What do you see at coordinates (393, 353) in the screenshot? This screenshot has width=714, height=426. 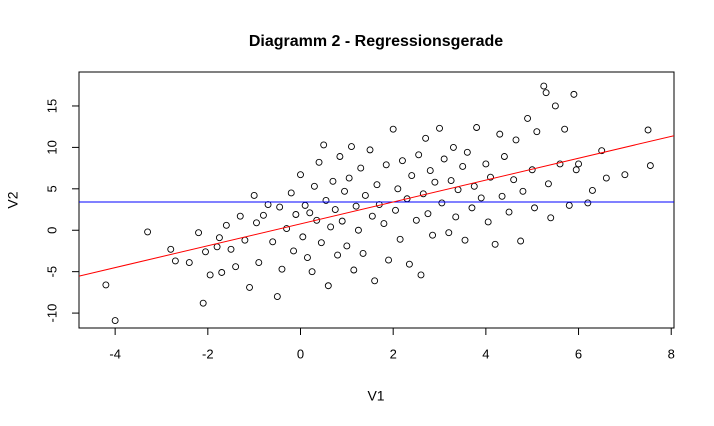 I see `x-tick-label: 2` at bounding box center [393, 353].